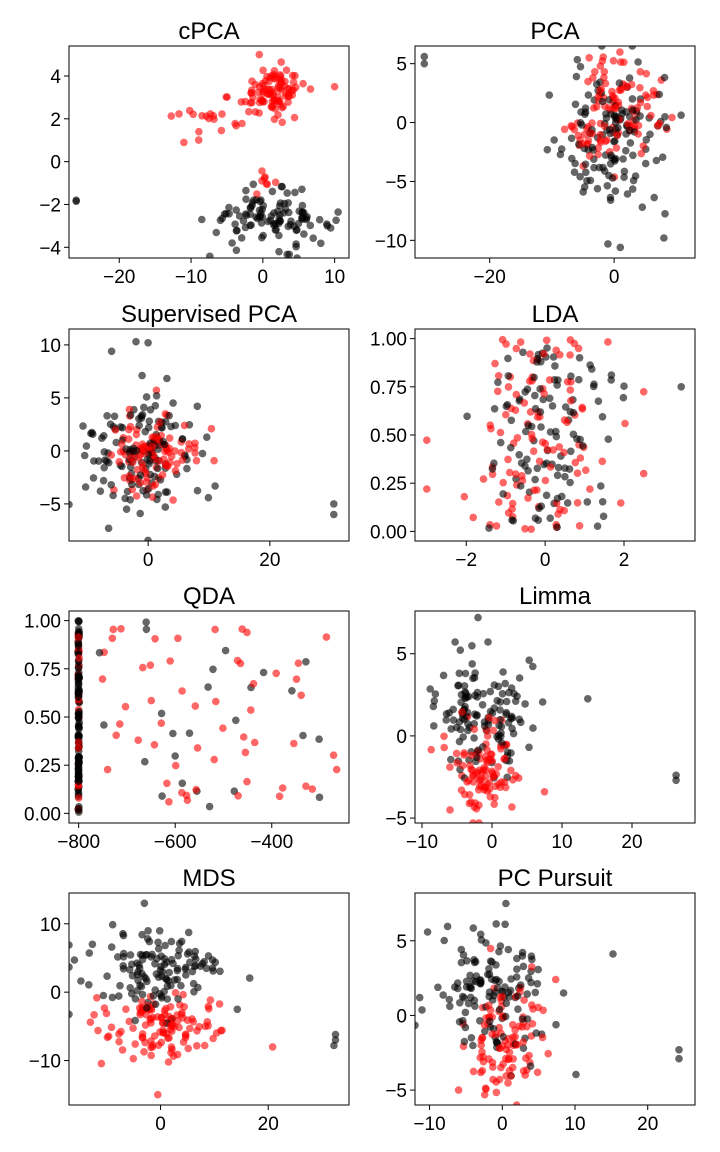  Describe the element at coordinates (42, 670) in the screenshot. I see `y-tick-label: 0.75` at that location.